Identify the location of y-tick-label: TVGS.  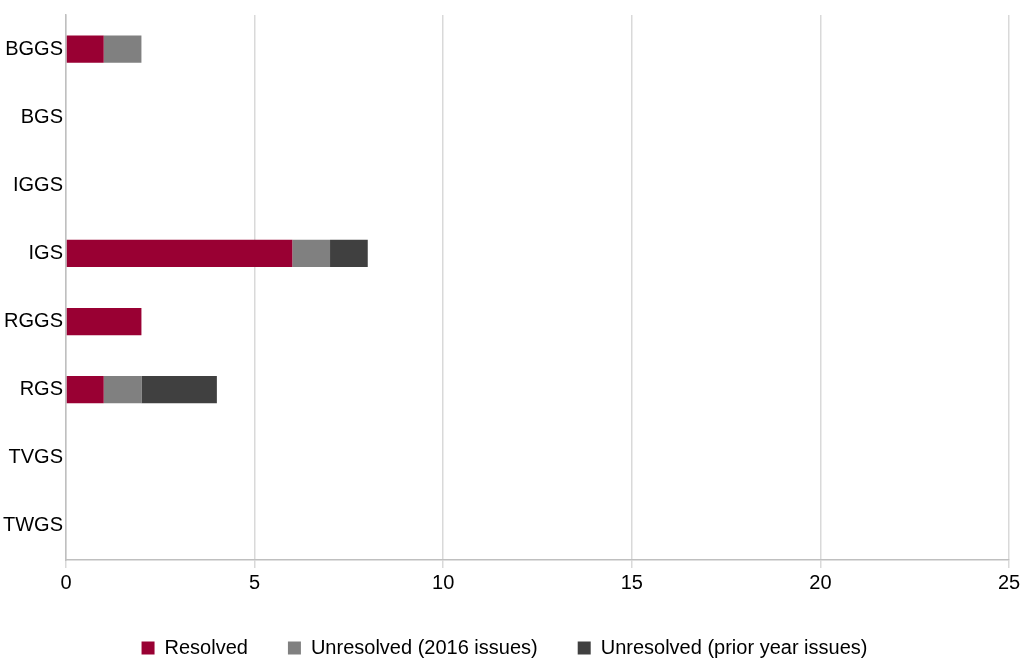
(35, 456).